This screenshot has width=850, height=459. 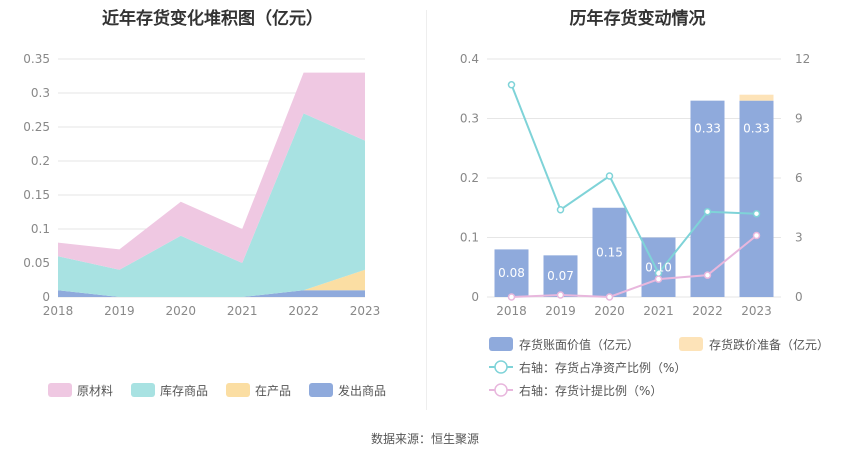 I want to click on bar-data-label: 0.08, so click(x=511, y=273).